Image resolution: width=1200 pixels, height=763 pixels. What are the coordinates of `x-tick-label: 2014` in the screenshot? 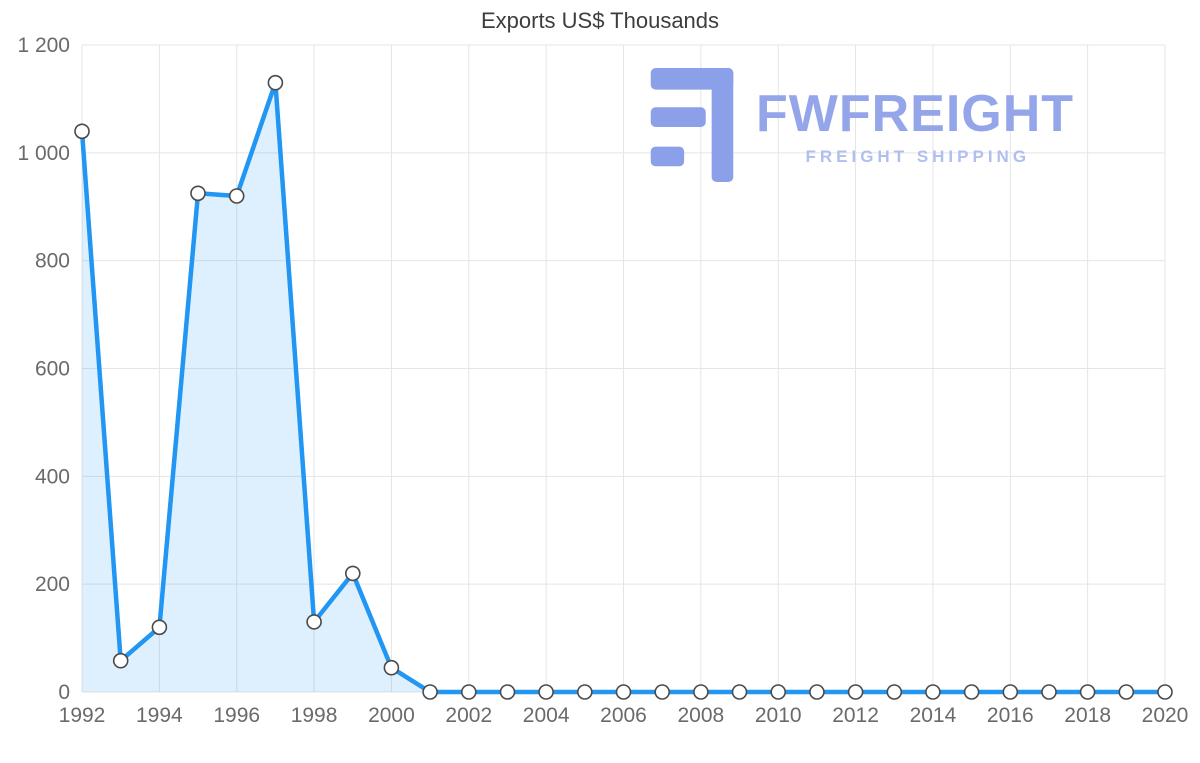 It's located at (933, 715).